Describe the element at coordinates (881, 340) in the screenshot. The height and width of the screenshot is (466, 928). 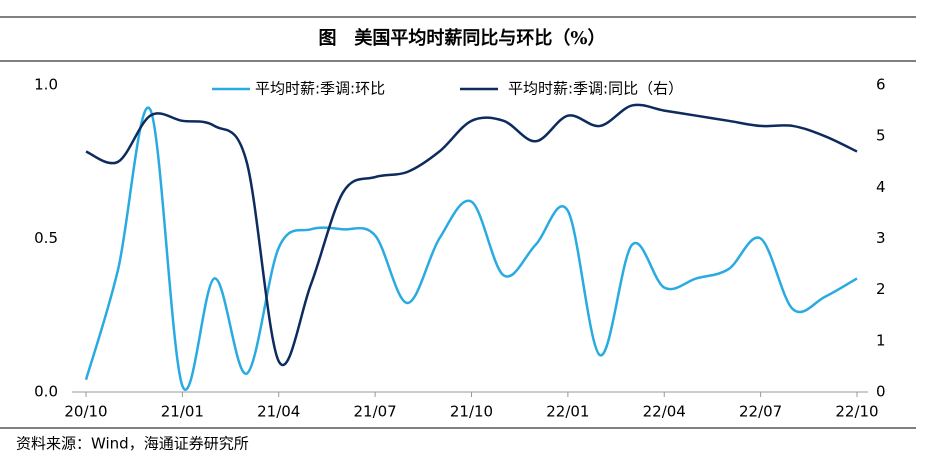
I see `y2-tick-label: 1` at that location.